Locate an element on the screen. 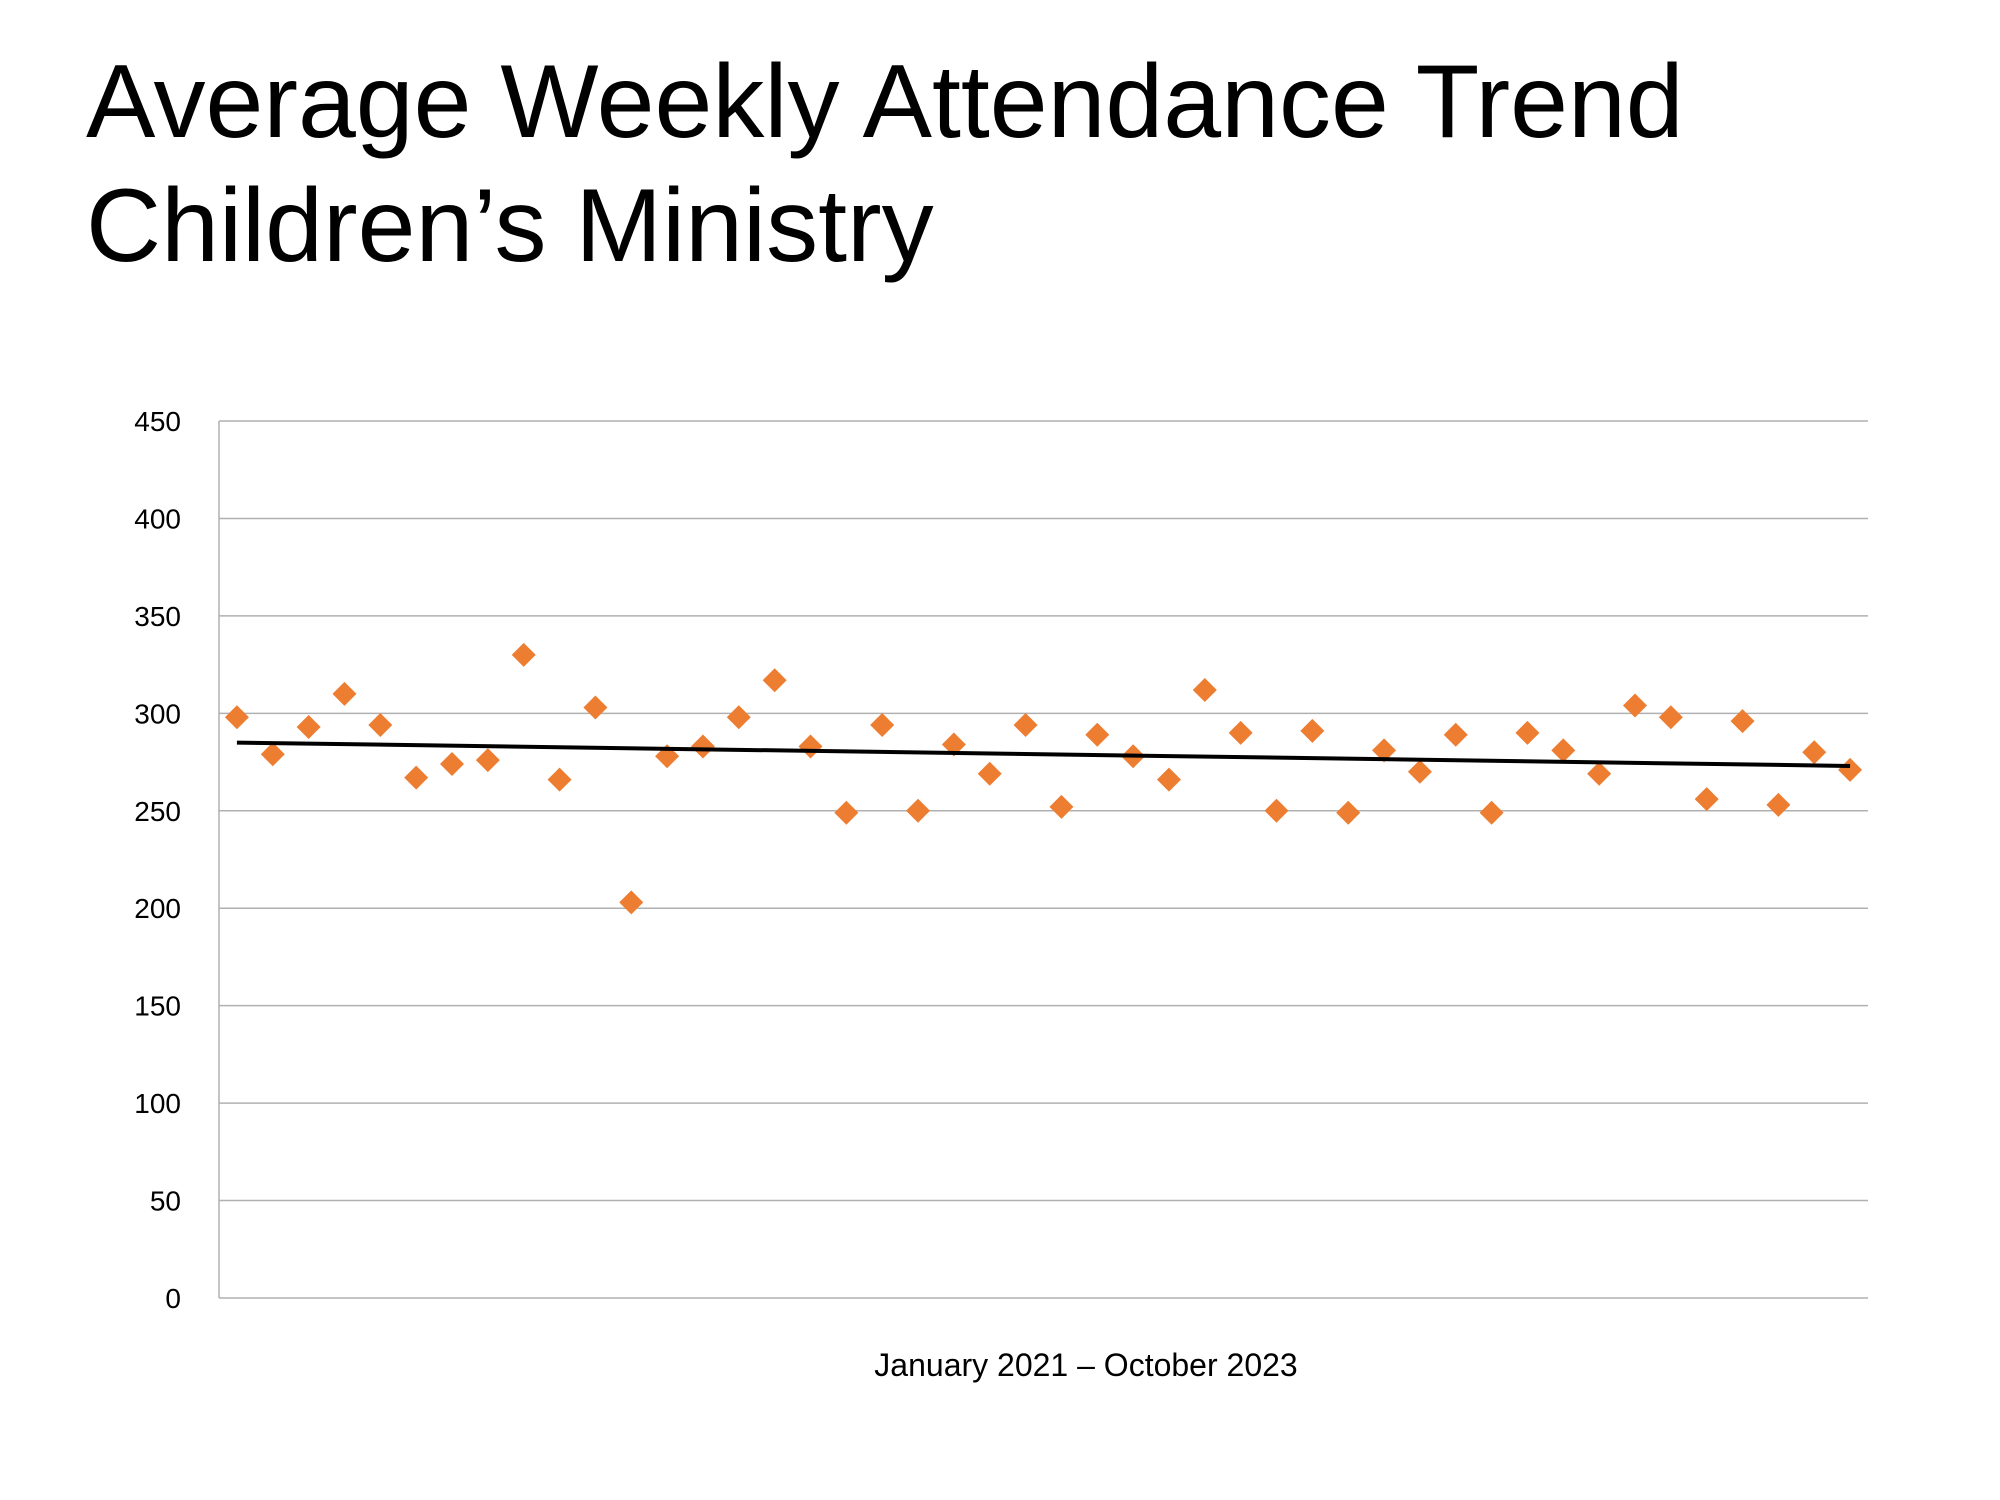  y-tick-label: 300 is located at coordinates (157, 713).